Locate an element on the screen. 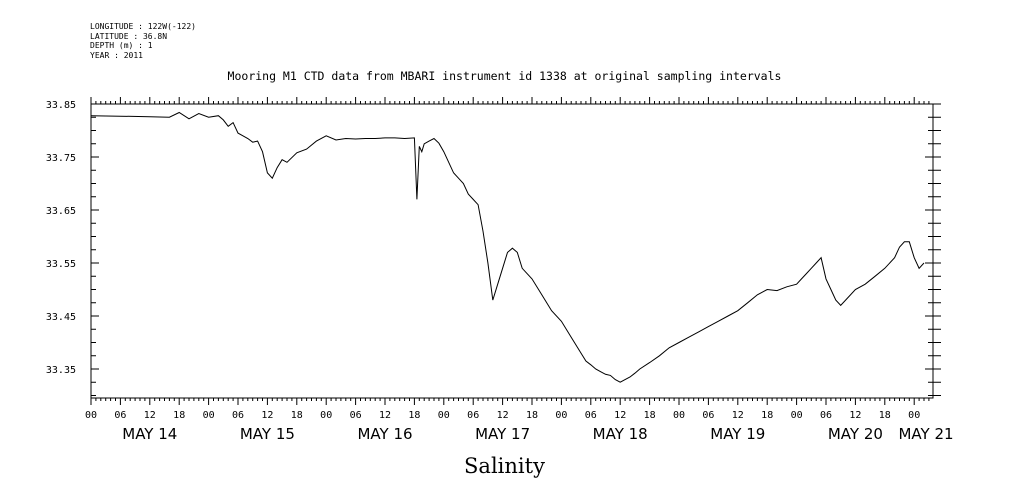  date-tick-label: MAY 20 is located at coordinates (855, 434).